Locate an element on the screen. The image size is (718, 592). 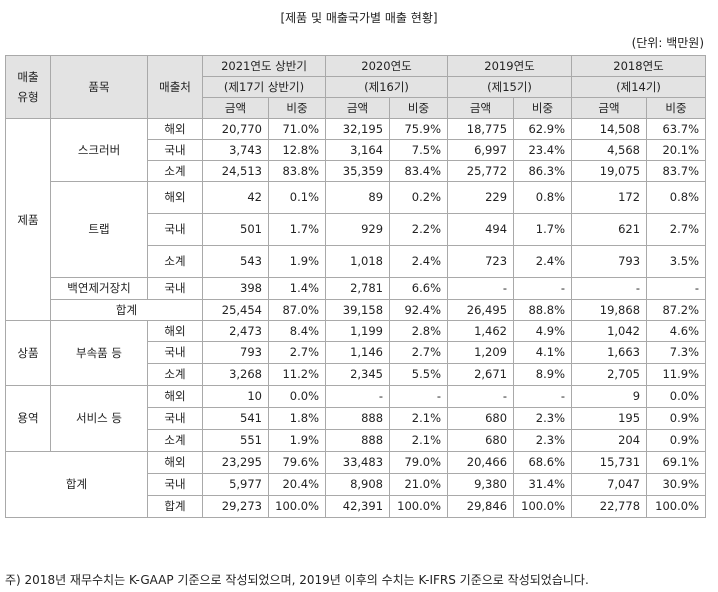
cell-ratio: 100.0% is located at coordinates (297, 506).